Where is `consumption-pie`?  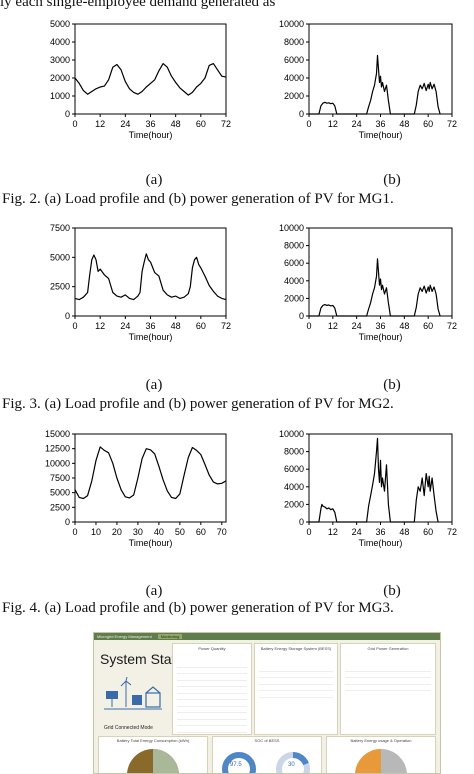
consumption-pie is located at coordinates (153, 761).